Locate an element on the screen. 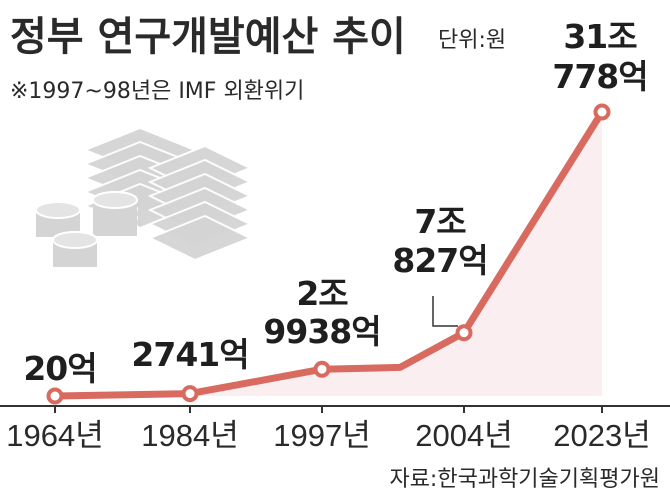 The image size is (670, 497). unit-label: 단위:원 is located at coordinates (472, 40).